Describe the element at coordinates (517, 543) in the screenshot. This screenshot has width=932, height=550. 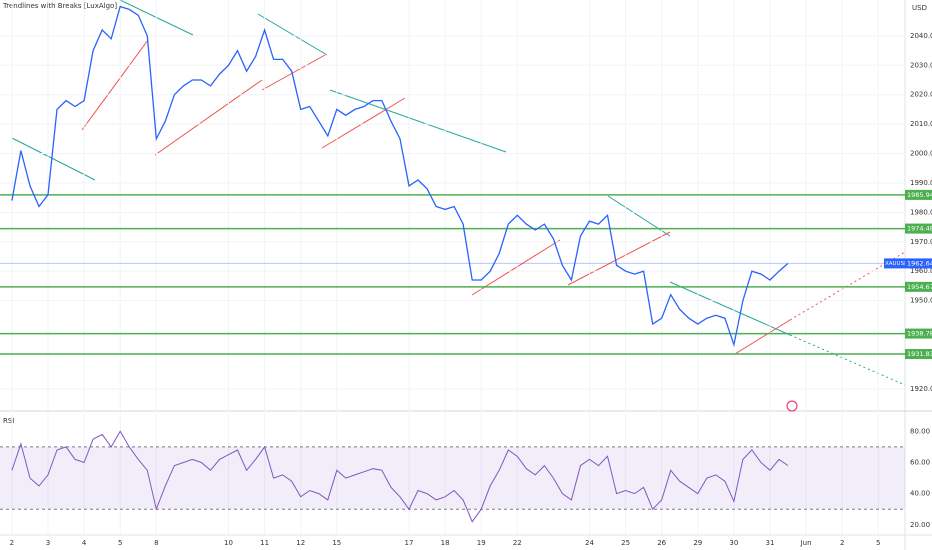
I see `x-tick-label: 22` at that location.